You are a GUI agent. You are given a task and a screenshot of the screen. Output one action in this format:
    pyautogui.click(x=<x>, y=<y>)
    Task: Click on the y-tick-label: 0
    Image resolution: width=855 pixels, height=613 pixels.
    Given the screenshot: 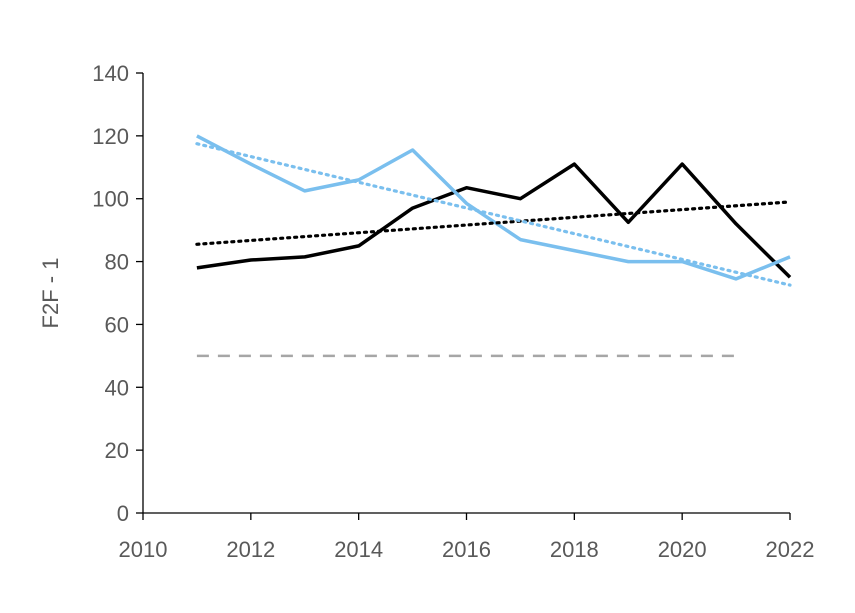 What is the action you would take?
    pyautogui.click(x=123, y=513)
    